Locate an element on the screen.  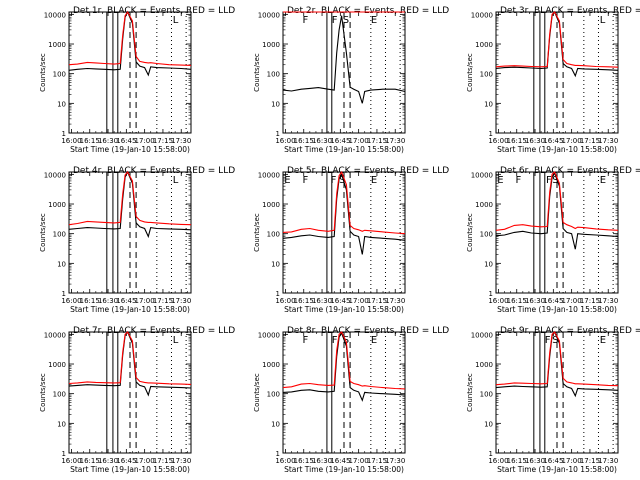
chart-title: Det 8r, BLACK = Events, RED = LLD is located at coordinates (368, 331).